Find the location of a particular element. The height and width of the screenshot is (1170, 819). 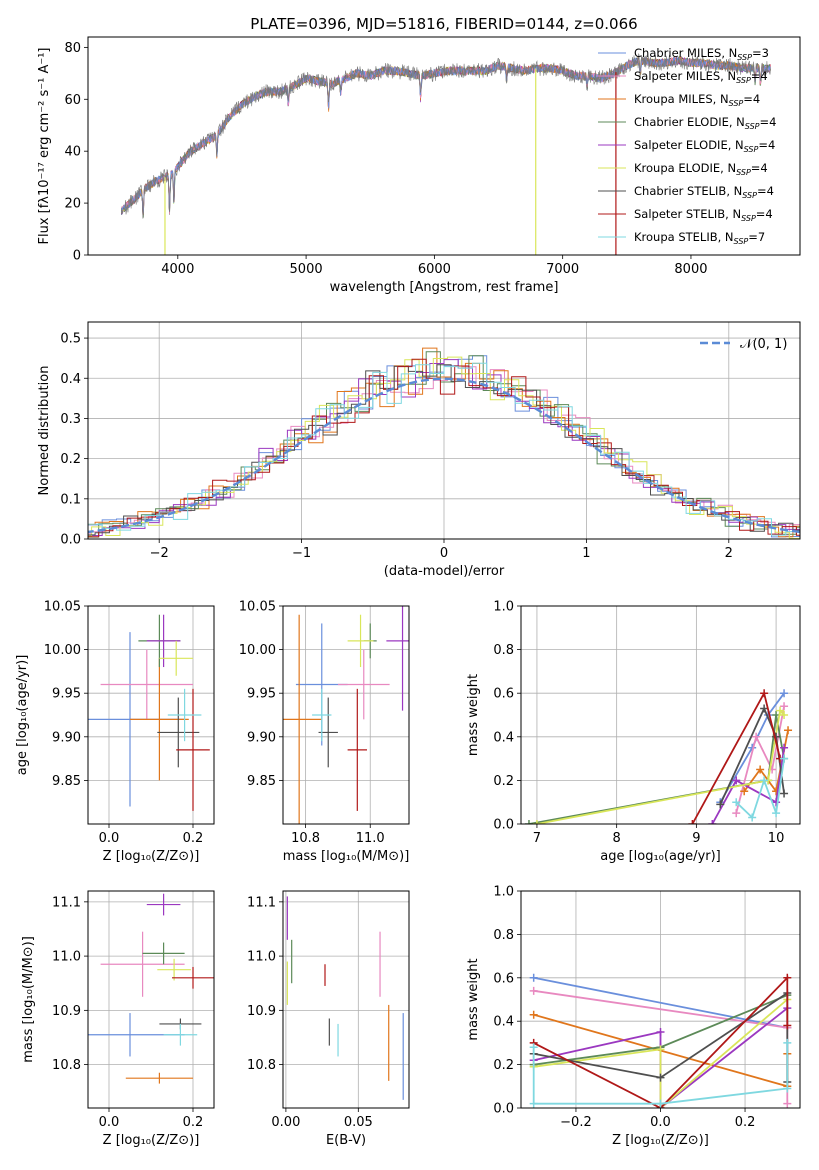

mass_vs_EBV-frame is located at coordinates (346, 999).